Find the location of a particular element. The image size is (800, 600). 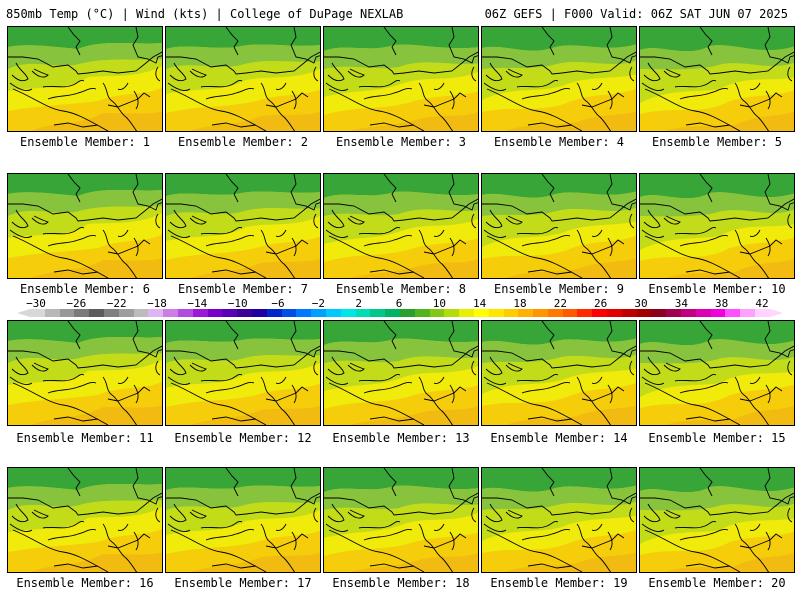

ensemble-member-caption: Ensemble Member: 11 is located at coordinates (85, 438).